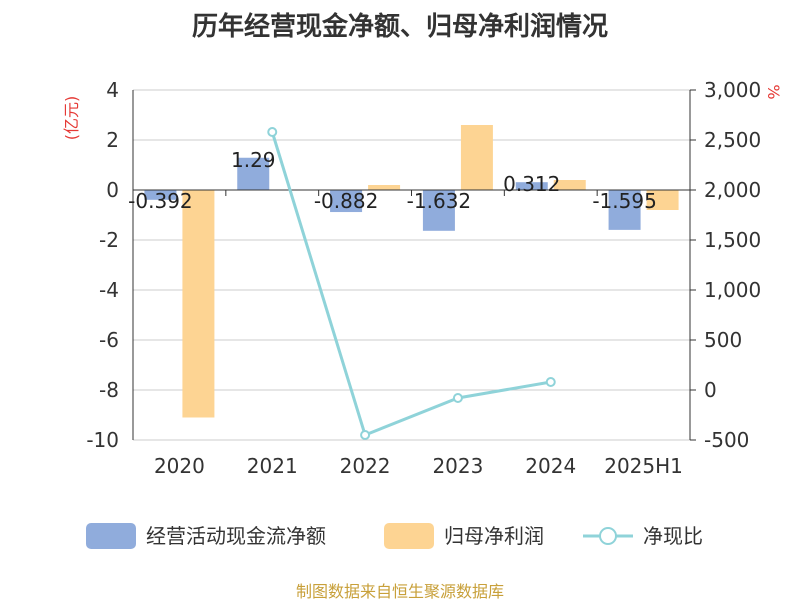 The height and width of the screenshot is (602, 800). I want to click on bar-net-profit-2024, so click(569, 185).